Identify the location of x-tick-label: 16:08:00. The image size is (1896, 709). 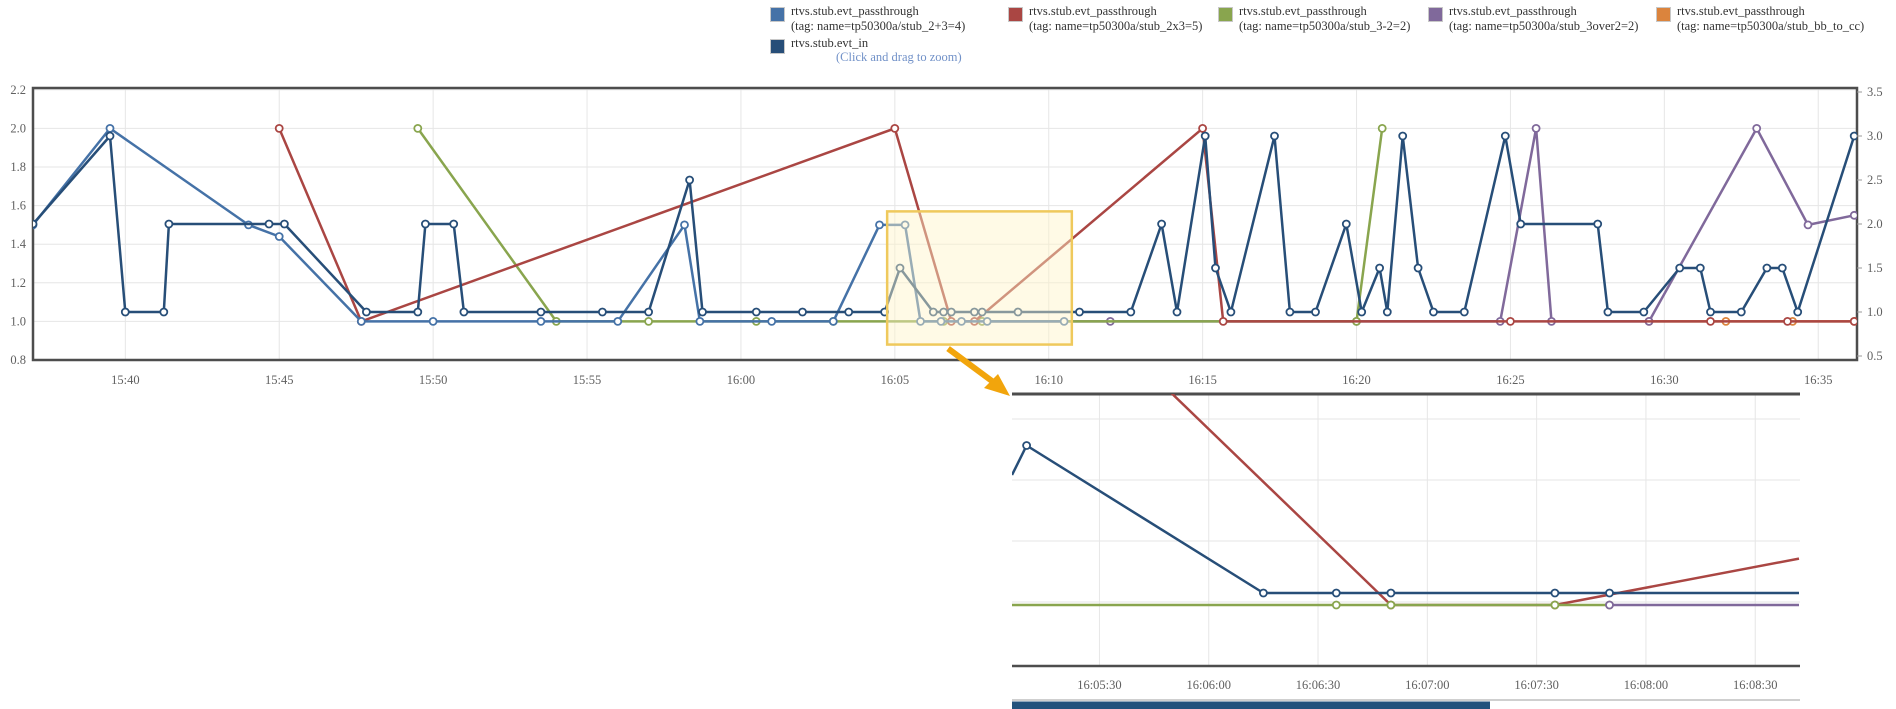
(1646, 685).